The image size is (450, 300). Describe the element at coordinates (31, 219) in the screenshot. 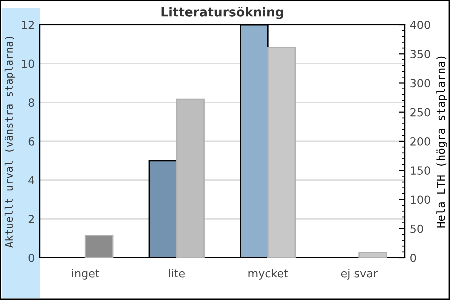

I see `y-tick-label: 2` at that location.